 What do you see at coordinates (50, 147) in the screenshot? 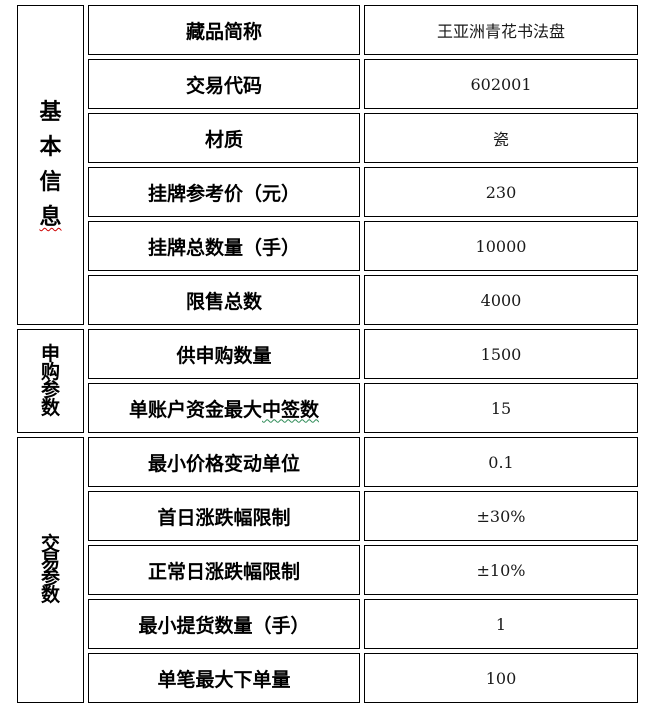
I see `group-label-text: 基本信` at bounding box center [50, 147].